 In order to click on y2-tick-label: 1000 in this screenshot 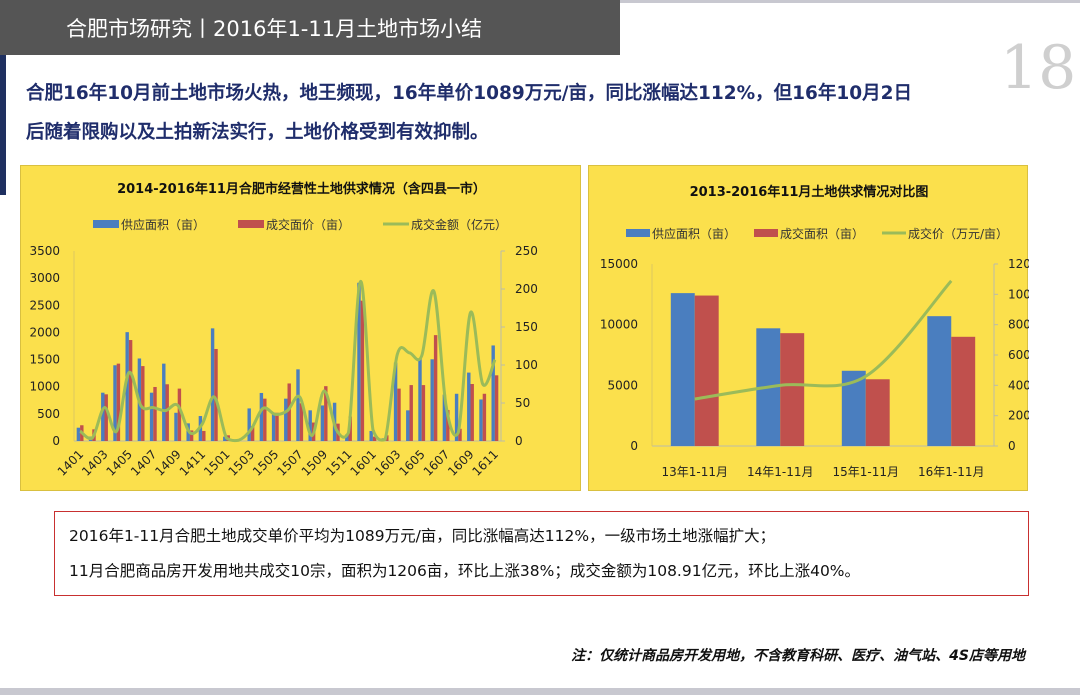, I will do `click(1018, 294)`.